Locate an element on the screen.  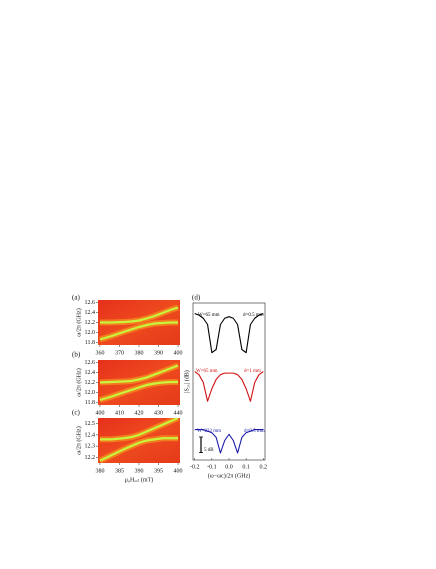
x-axis-label: (ω−ωc)/2π (GHz) is located at coordinates (229, 475).